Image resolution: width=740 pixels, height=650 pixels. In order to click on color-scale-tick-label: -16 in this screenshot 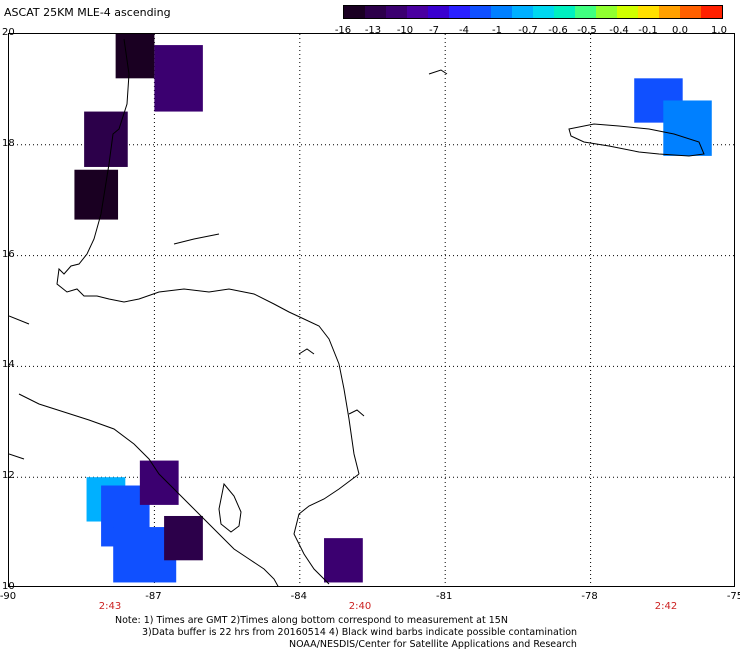, I will do `click(343, 30)`.